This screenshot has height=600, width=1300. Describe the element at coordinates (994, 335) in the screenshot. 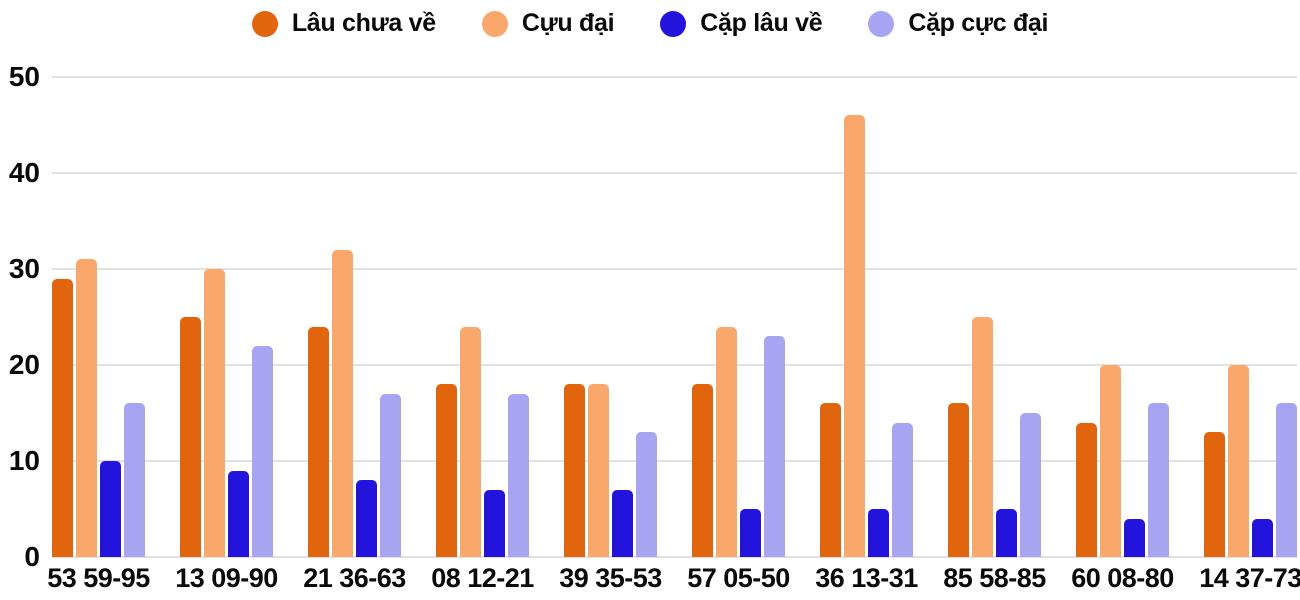

I see `bar-group: 85 58-85` at that location.